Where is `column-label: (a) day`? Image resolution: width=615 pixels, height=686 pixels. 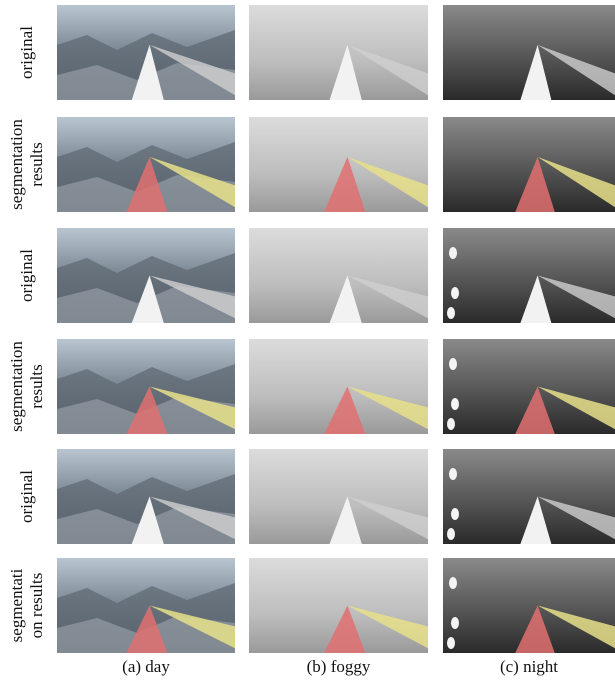 column-label: (a) day is located at coordinates (146, 666).